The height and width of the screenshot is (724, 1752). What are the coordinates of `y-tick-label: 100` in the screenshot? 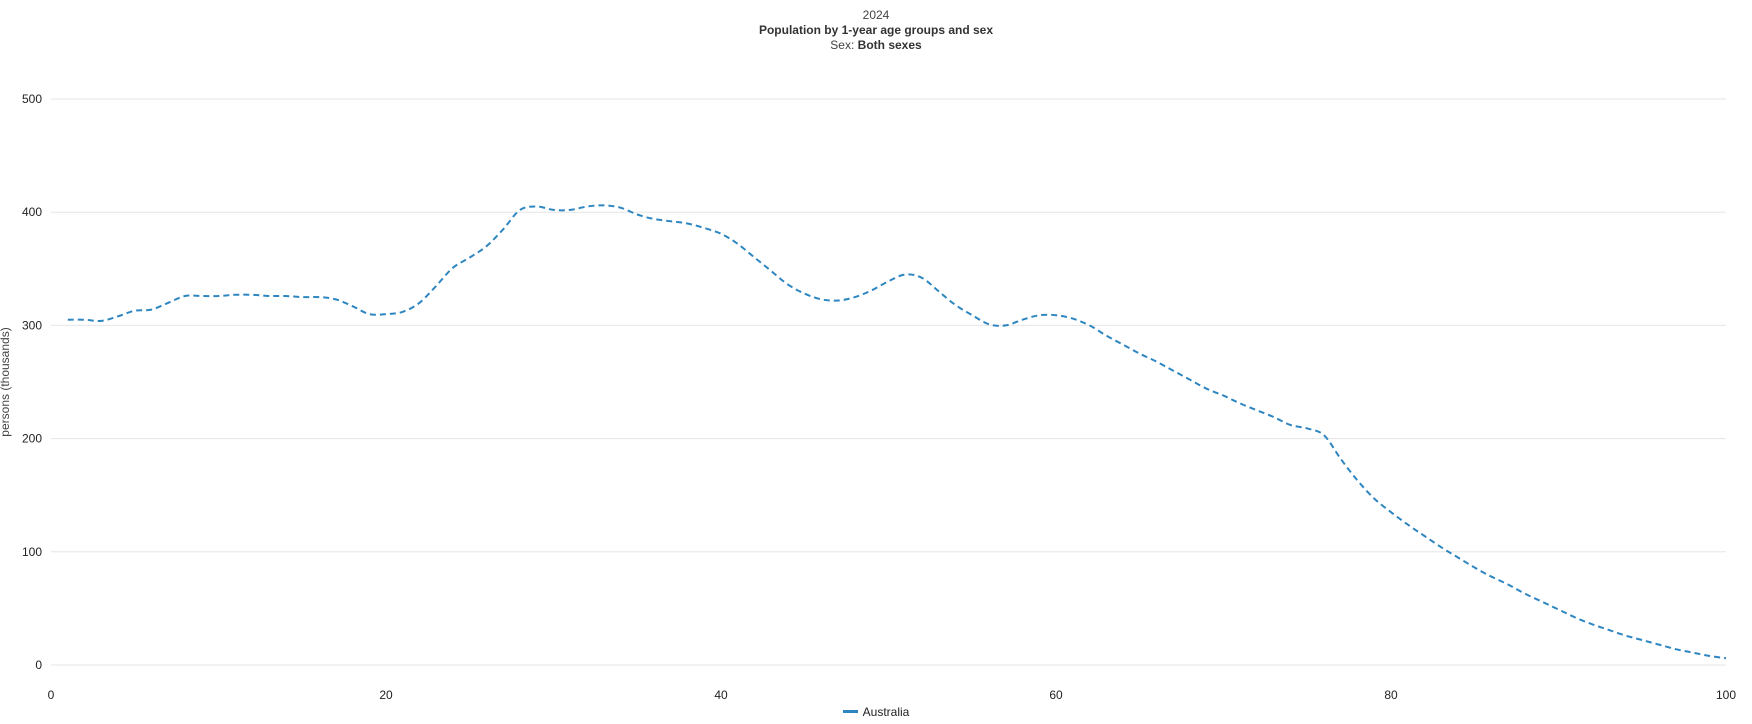 It's located at (32, 552).